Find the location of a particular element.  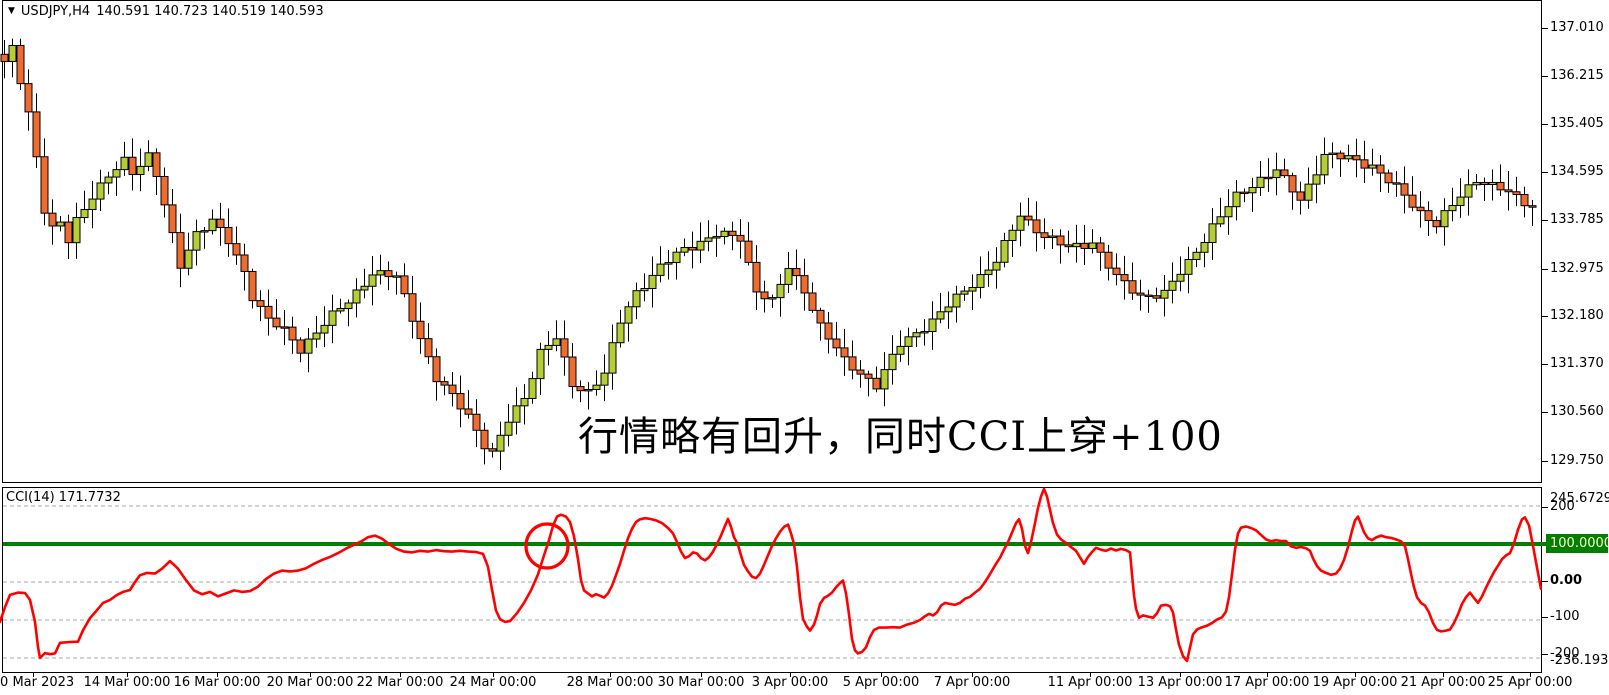

cci-axis-label: 245.6729 is located at coordinates (1579, 498).